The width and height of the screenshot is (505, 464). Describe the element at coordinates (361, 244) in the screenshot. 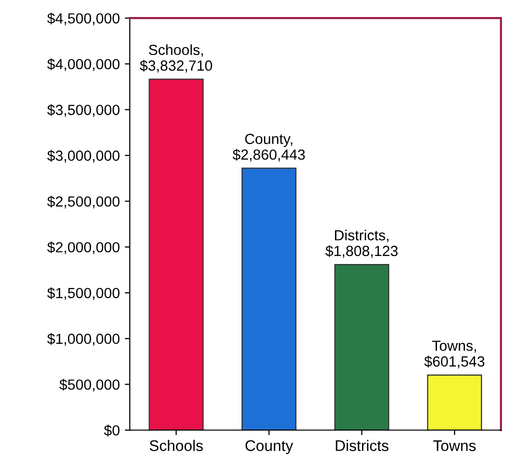

I see `data-label: Districts, $1,808,123` at that location.